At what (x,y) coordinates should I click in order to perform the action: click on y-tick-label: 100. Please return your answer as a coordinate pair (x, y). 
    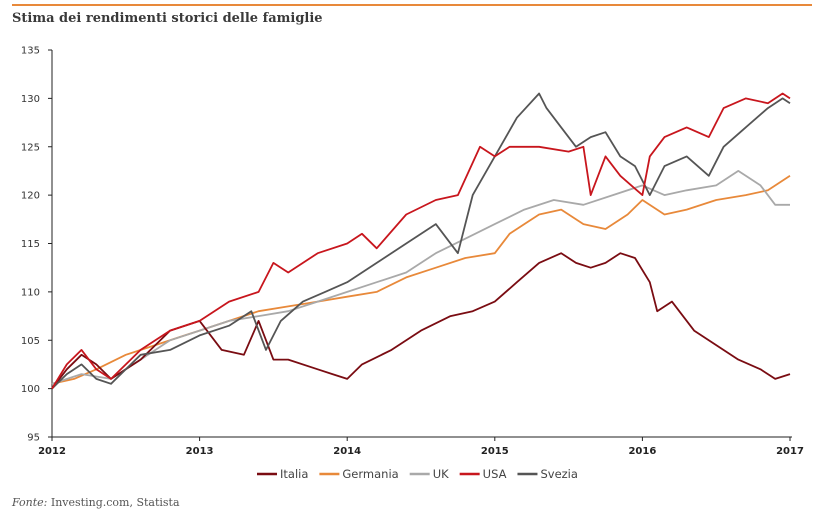
    Looking at the image, I should click on (30, 389).